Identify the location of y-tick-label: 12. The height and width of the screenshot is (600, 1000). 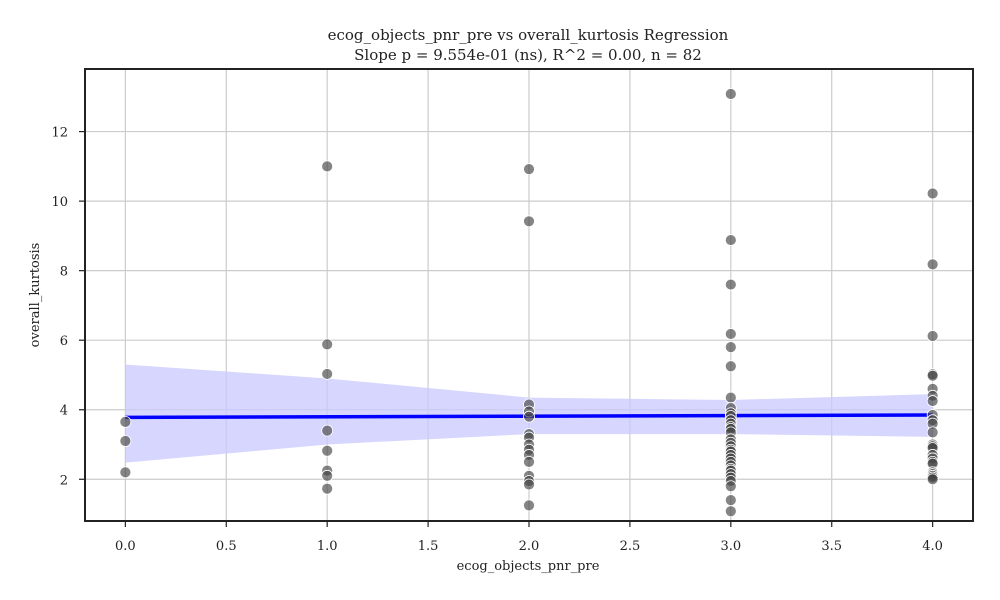
(59, 133).